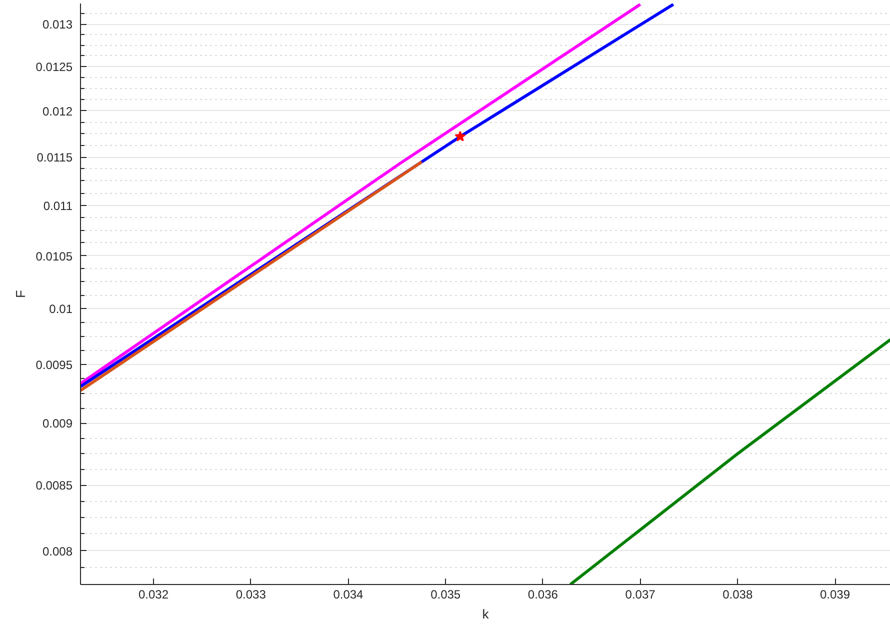 The image size is (890, 628). What do you see at coordinates (57, 551) in the screenshot?
I see `y-tick-label: 0.008` at bounding box center [57, 551].